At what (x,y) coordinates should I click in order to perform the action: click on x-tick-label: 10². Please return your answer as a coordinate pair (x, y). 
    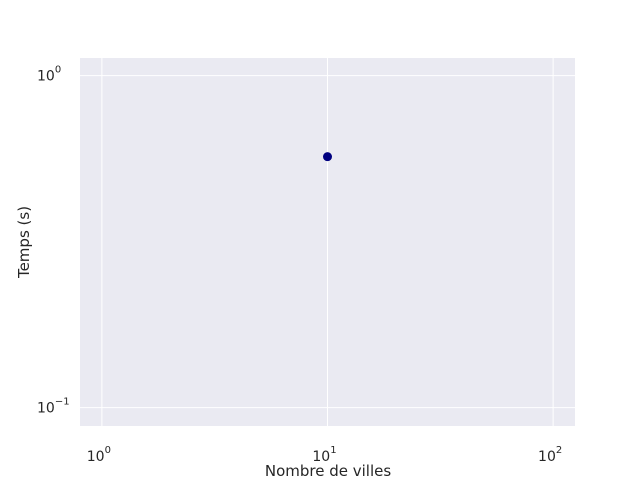
    Looking at the image, I should click on (550, 455).